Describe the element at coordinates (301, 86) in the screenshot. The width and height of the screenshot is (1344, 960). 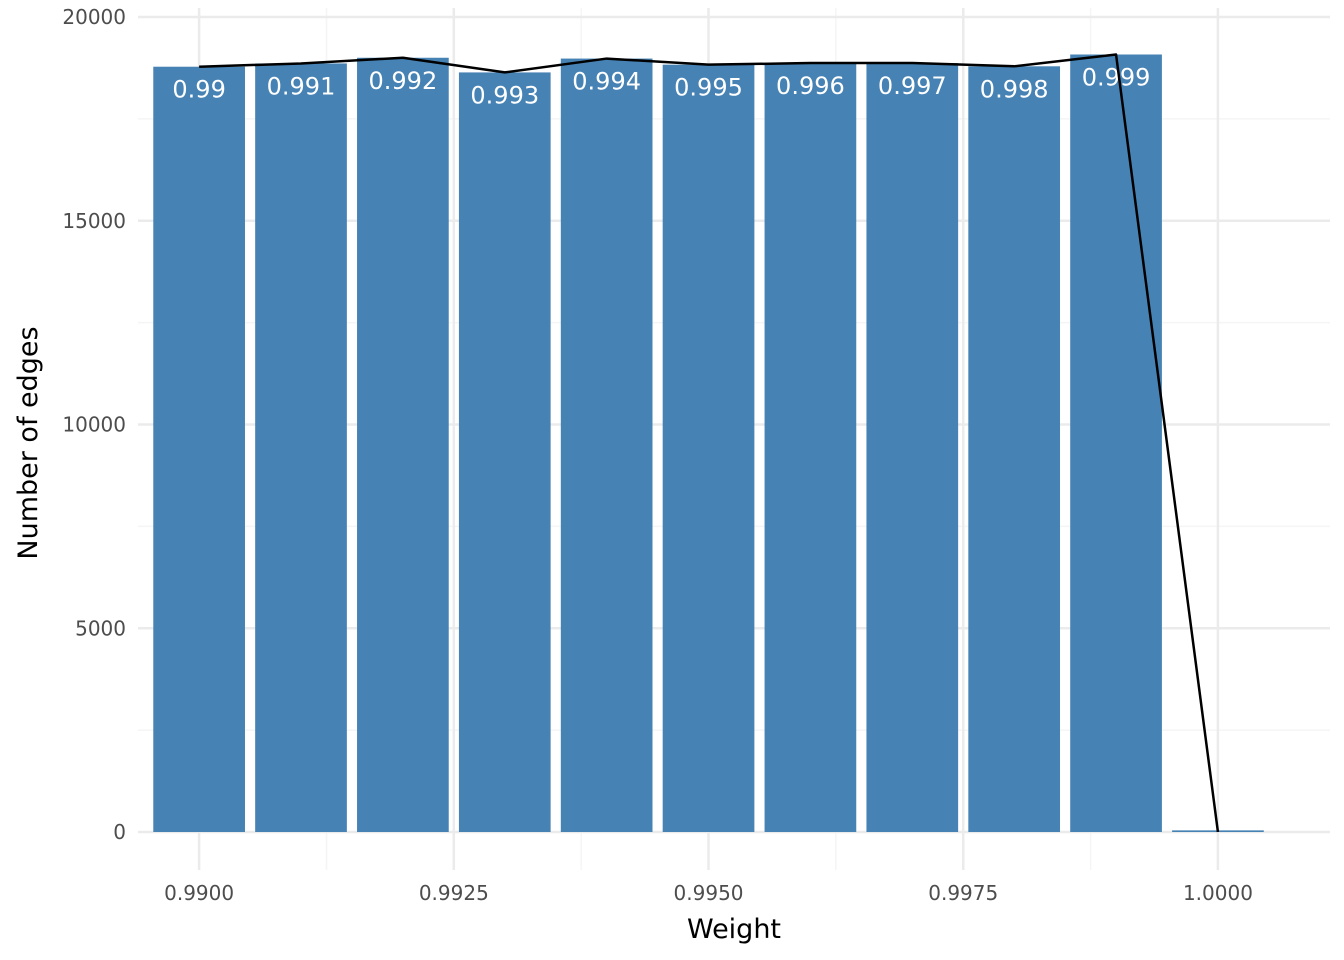
I see `bar-label: 0.991` at that location.